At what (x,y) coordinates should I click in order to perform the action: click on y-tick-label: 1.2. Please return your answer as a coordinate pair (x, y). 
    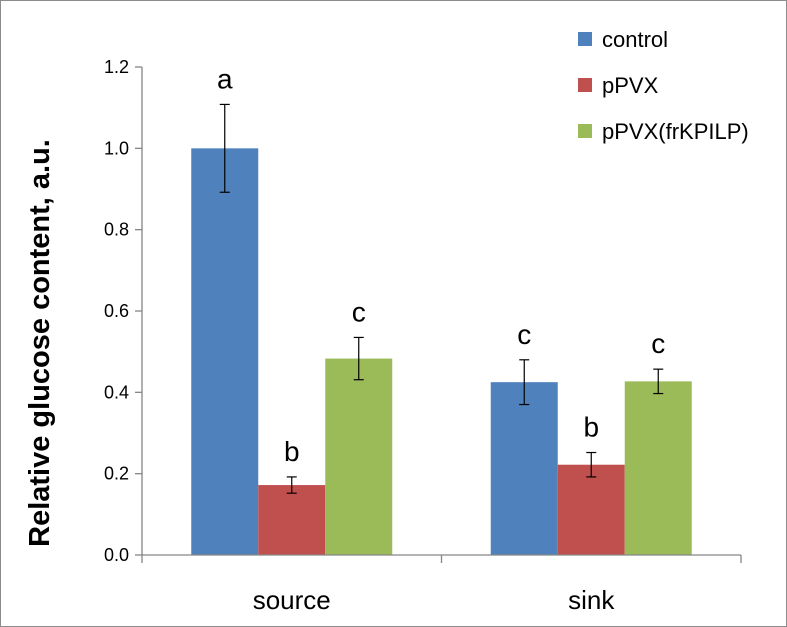
    Looking at the image, I should click on (116, 67).